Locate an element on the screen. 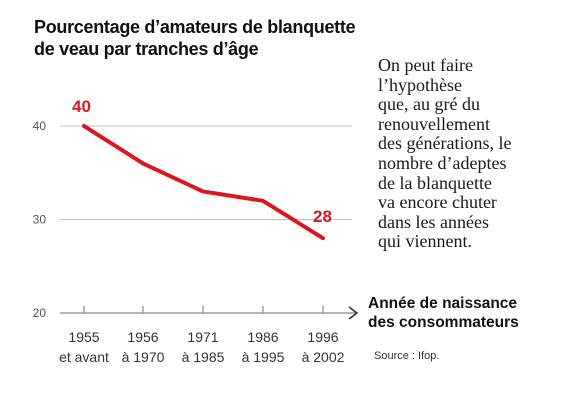 The height and width of the screenshot is (405, 582). side-note-line: nombre d’adeptes is located at coordinates (442, 162).